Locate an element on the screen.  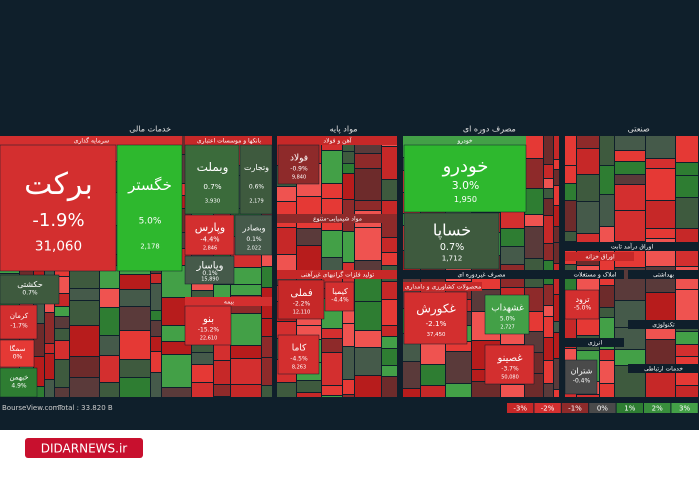
legend-label: -2% is located at coordinates (548, 409).